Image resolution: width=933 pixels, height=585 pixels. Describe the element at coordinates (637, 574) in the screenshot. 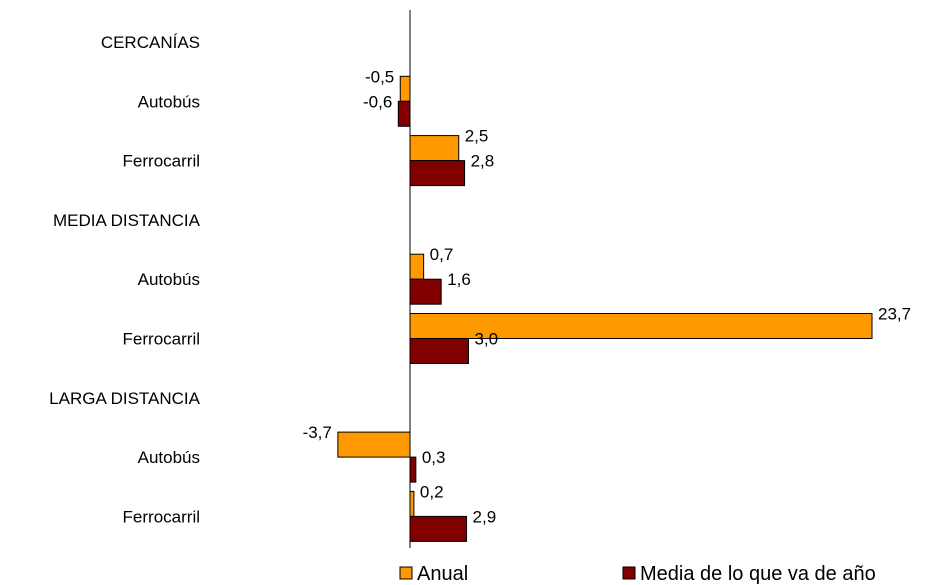

I see `legend: Anual Media de lo que va de año` at that location.